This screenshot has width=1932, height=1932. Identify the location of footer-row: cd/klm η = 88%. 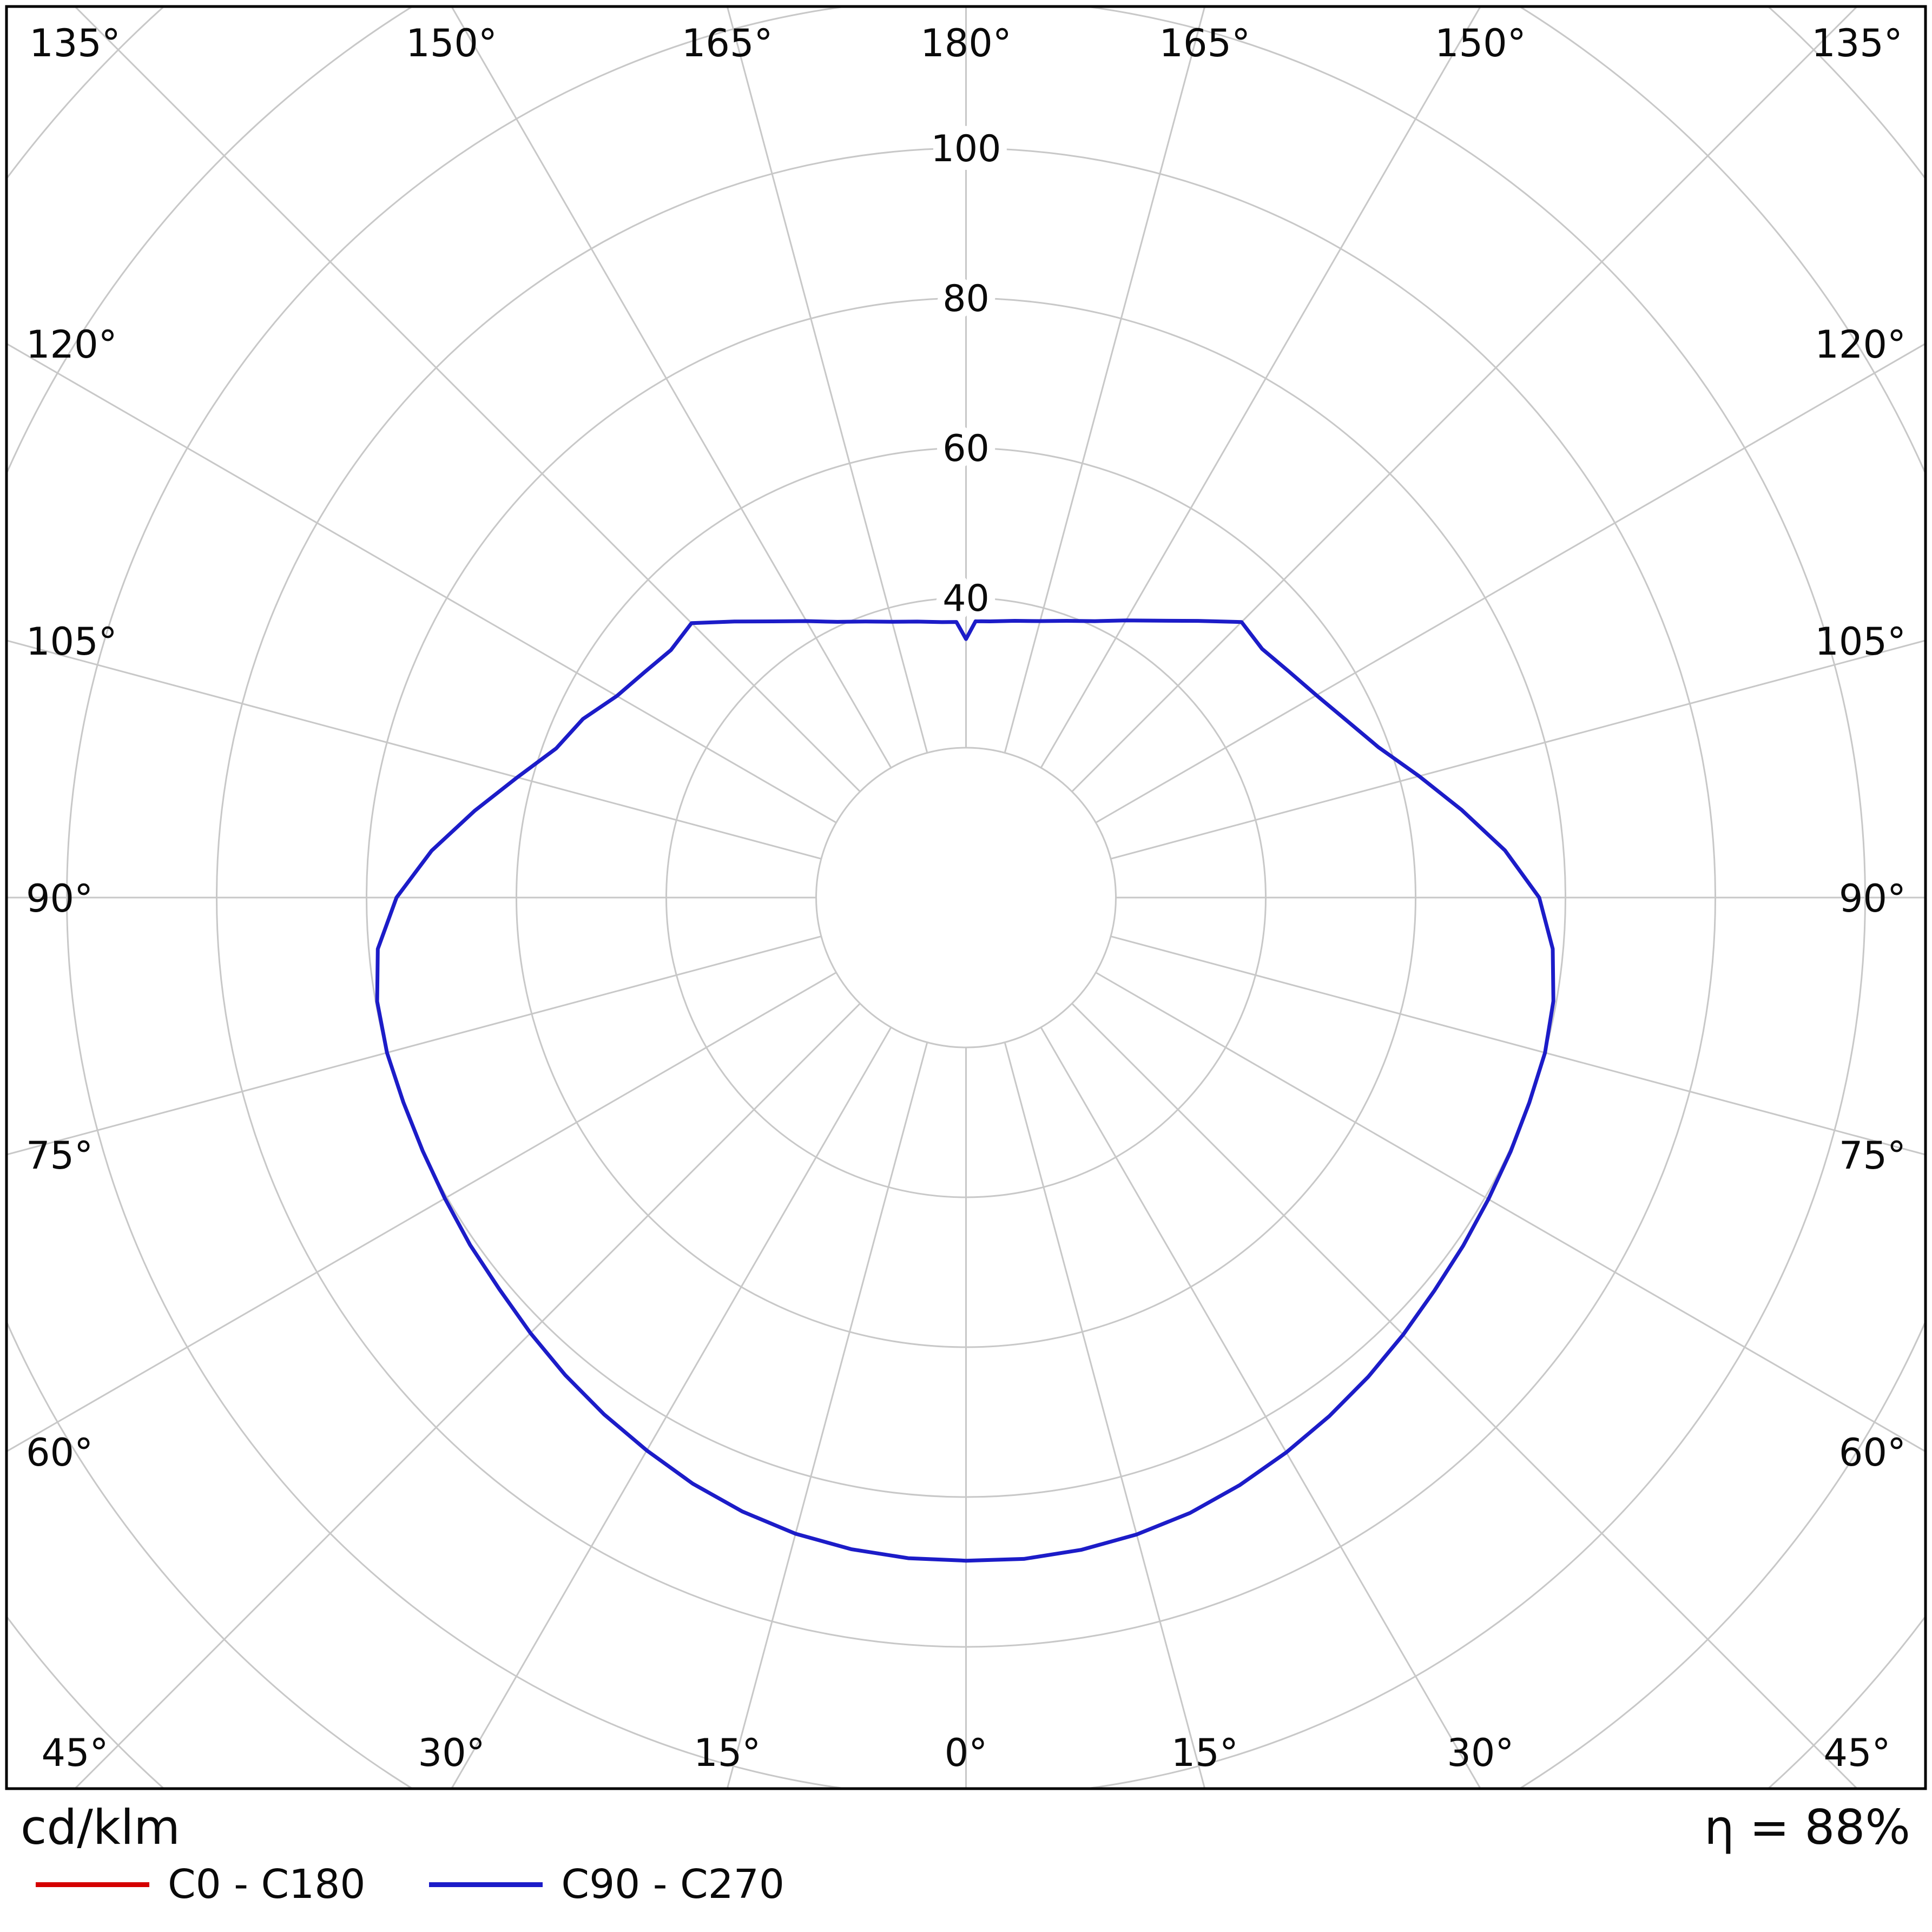
(966, 1820).